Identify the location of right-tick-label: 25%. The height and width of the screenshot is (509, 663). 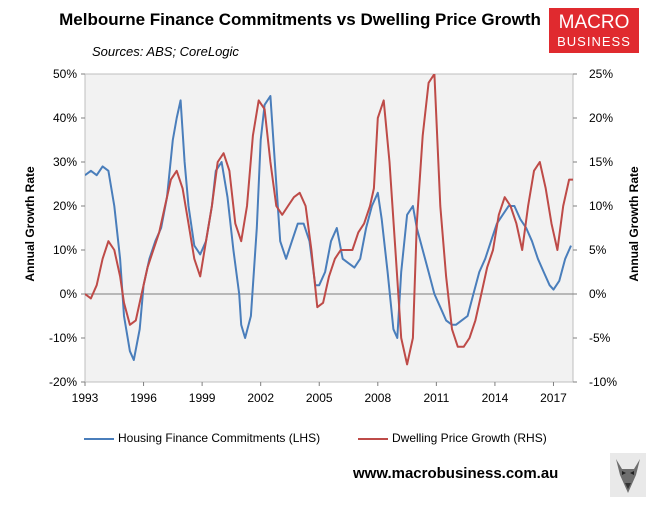
(601, 74).